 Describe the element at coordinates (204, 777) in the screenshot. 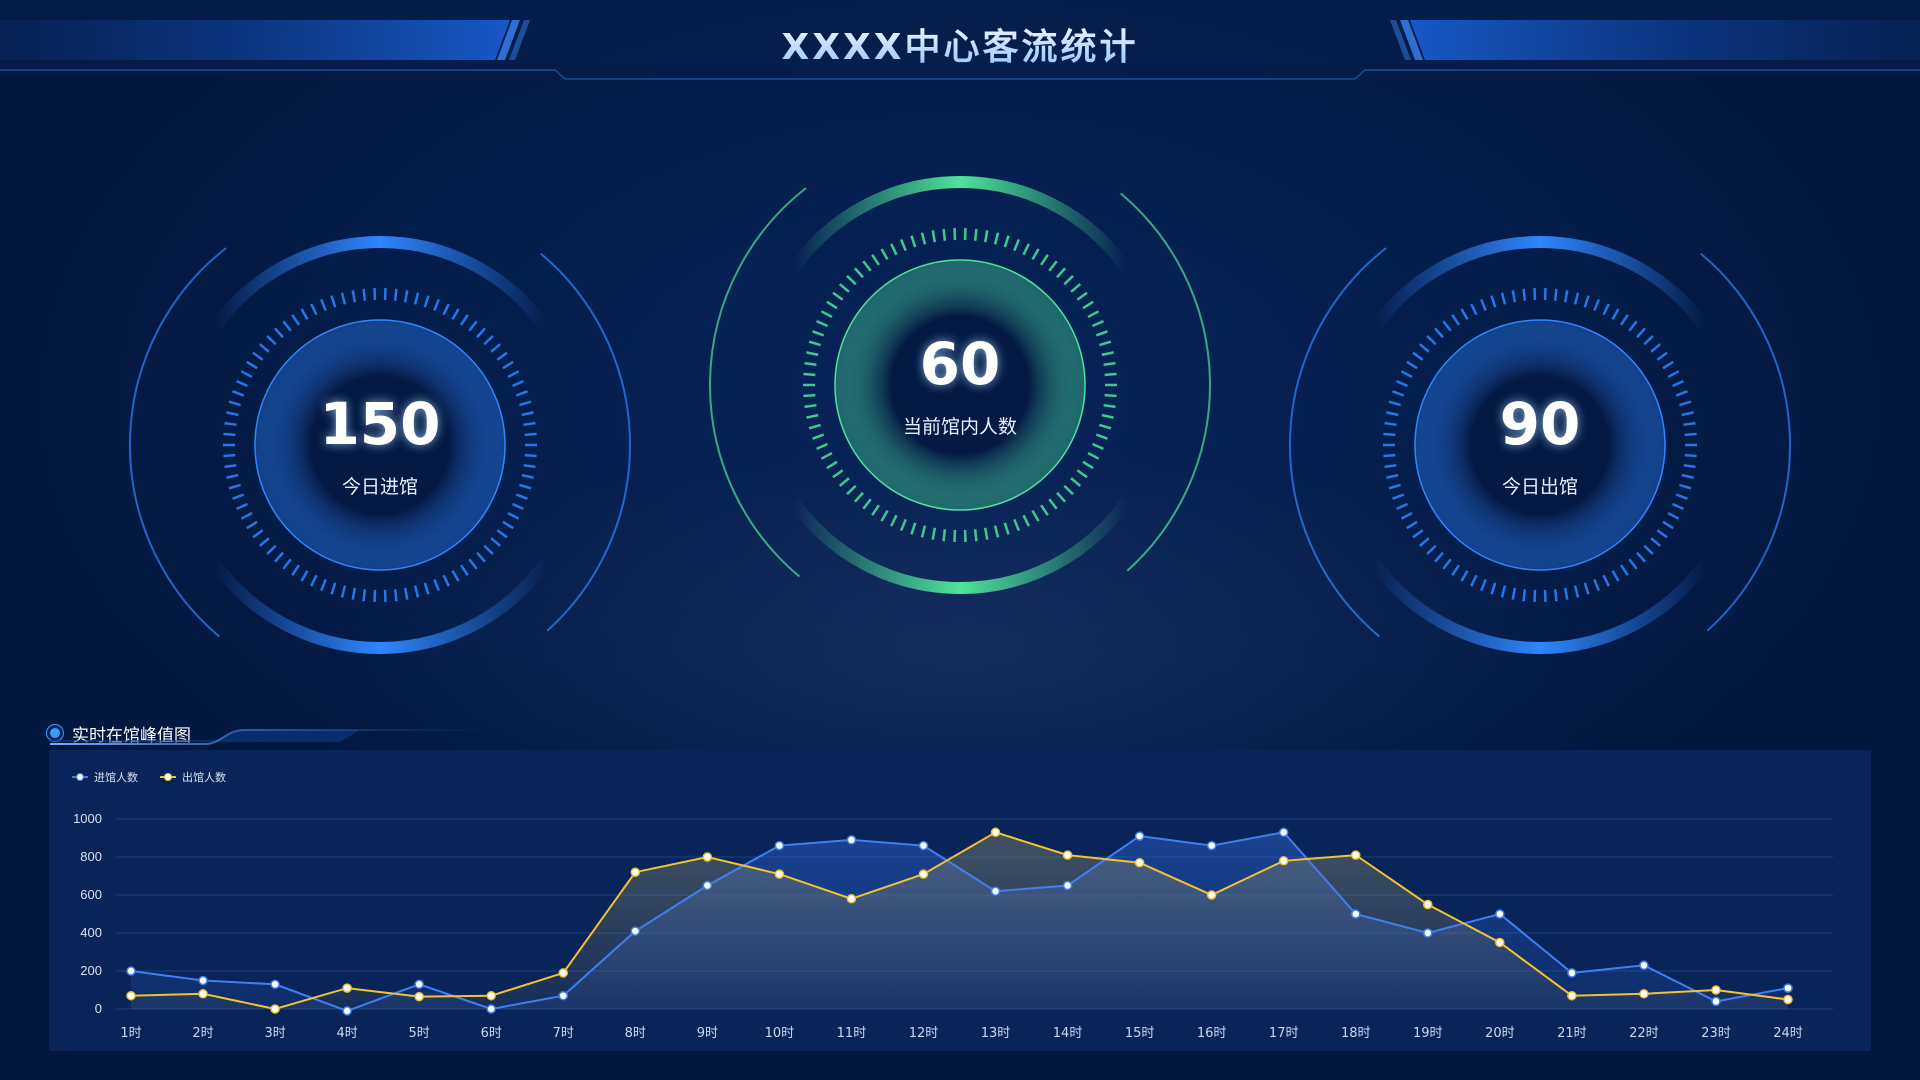

I see `legend-label: 出馆人数` at that location.